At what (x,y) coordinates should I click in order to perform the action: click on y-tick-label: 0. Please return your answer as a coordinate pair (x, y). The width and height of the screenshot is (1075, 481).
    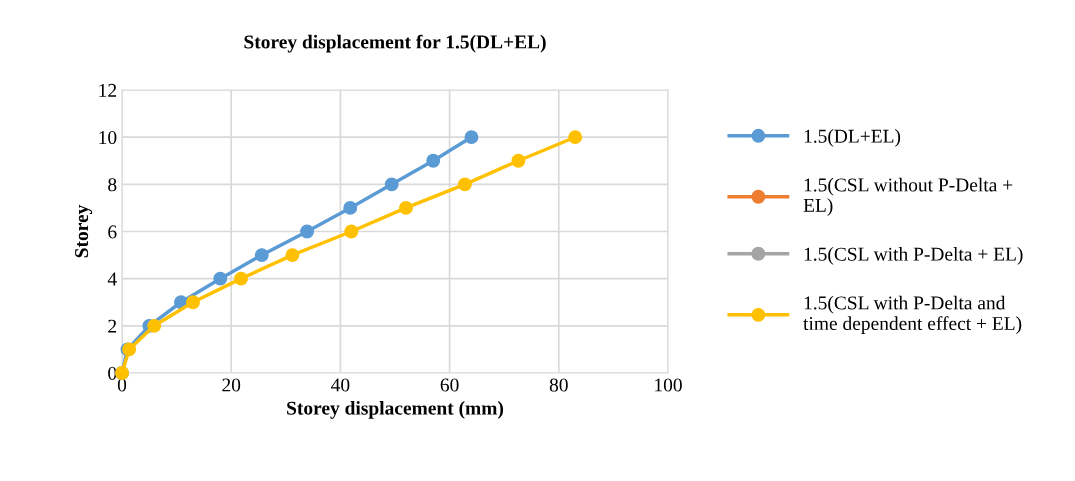
    Looking at the image, I should click on (112, 373).